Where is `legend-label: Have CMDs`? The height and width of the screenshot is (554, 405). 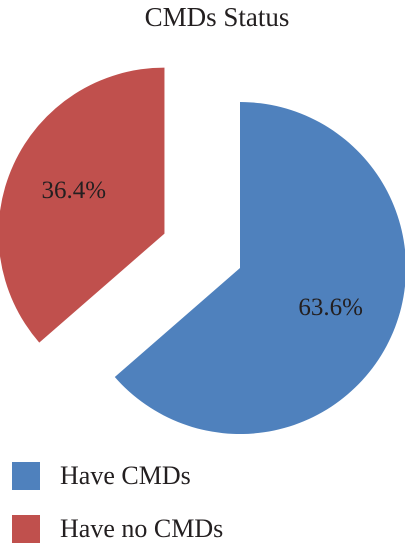 legend-label: Have CMDs is located at coordinates (125, 475).